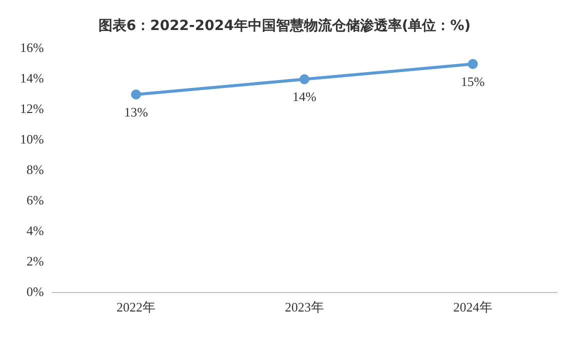  What do you see at coordinates (136, 112) in the screenshot?
I see `data-label: 13%` at bounding box center [136, 112].